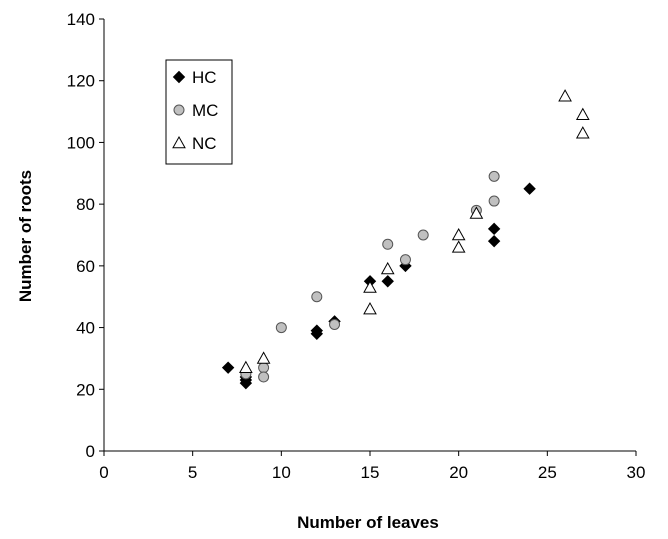 The width and height of the screenshot is (668, 539). What do you see at coordinates (281, 472) in the screenshot?
I see `x-tick-label: 10` at bounding box center [281, 472].